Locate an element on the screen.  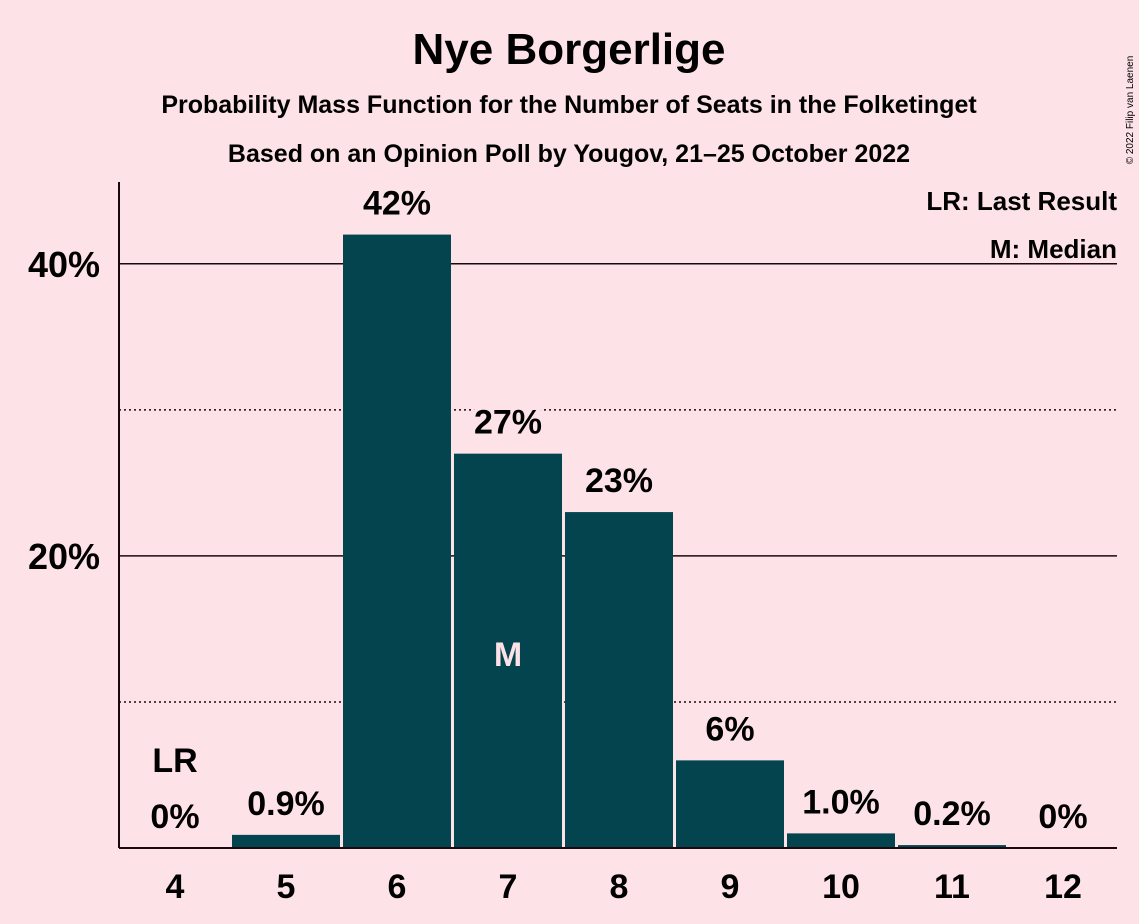
data-label: 1.0% is located at coordinates (841, 802).